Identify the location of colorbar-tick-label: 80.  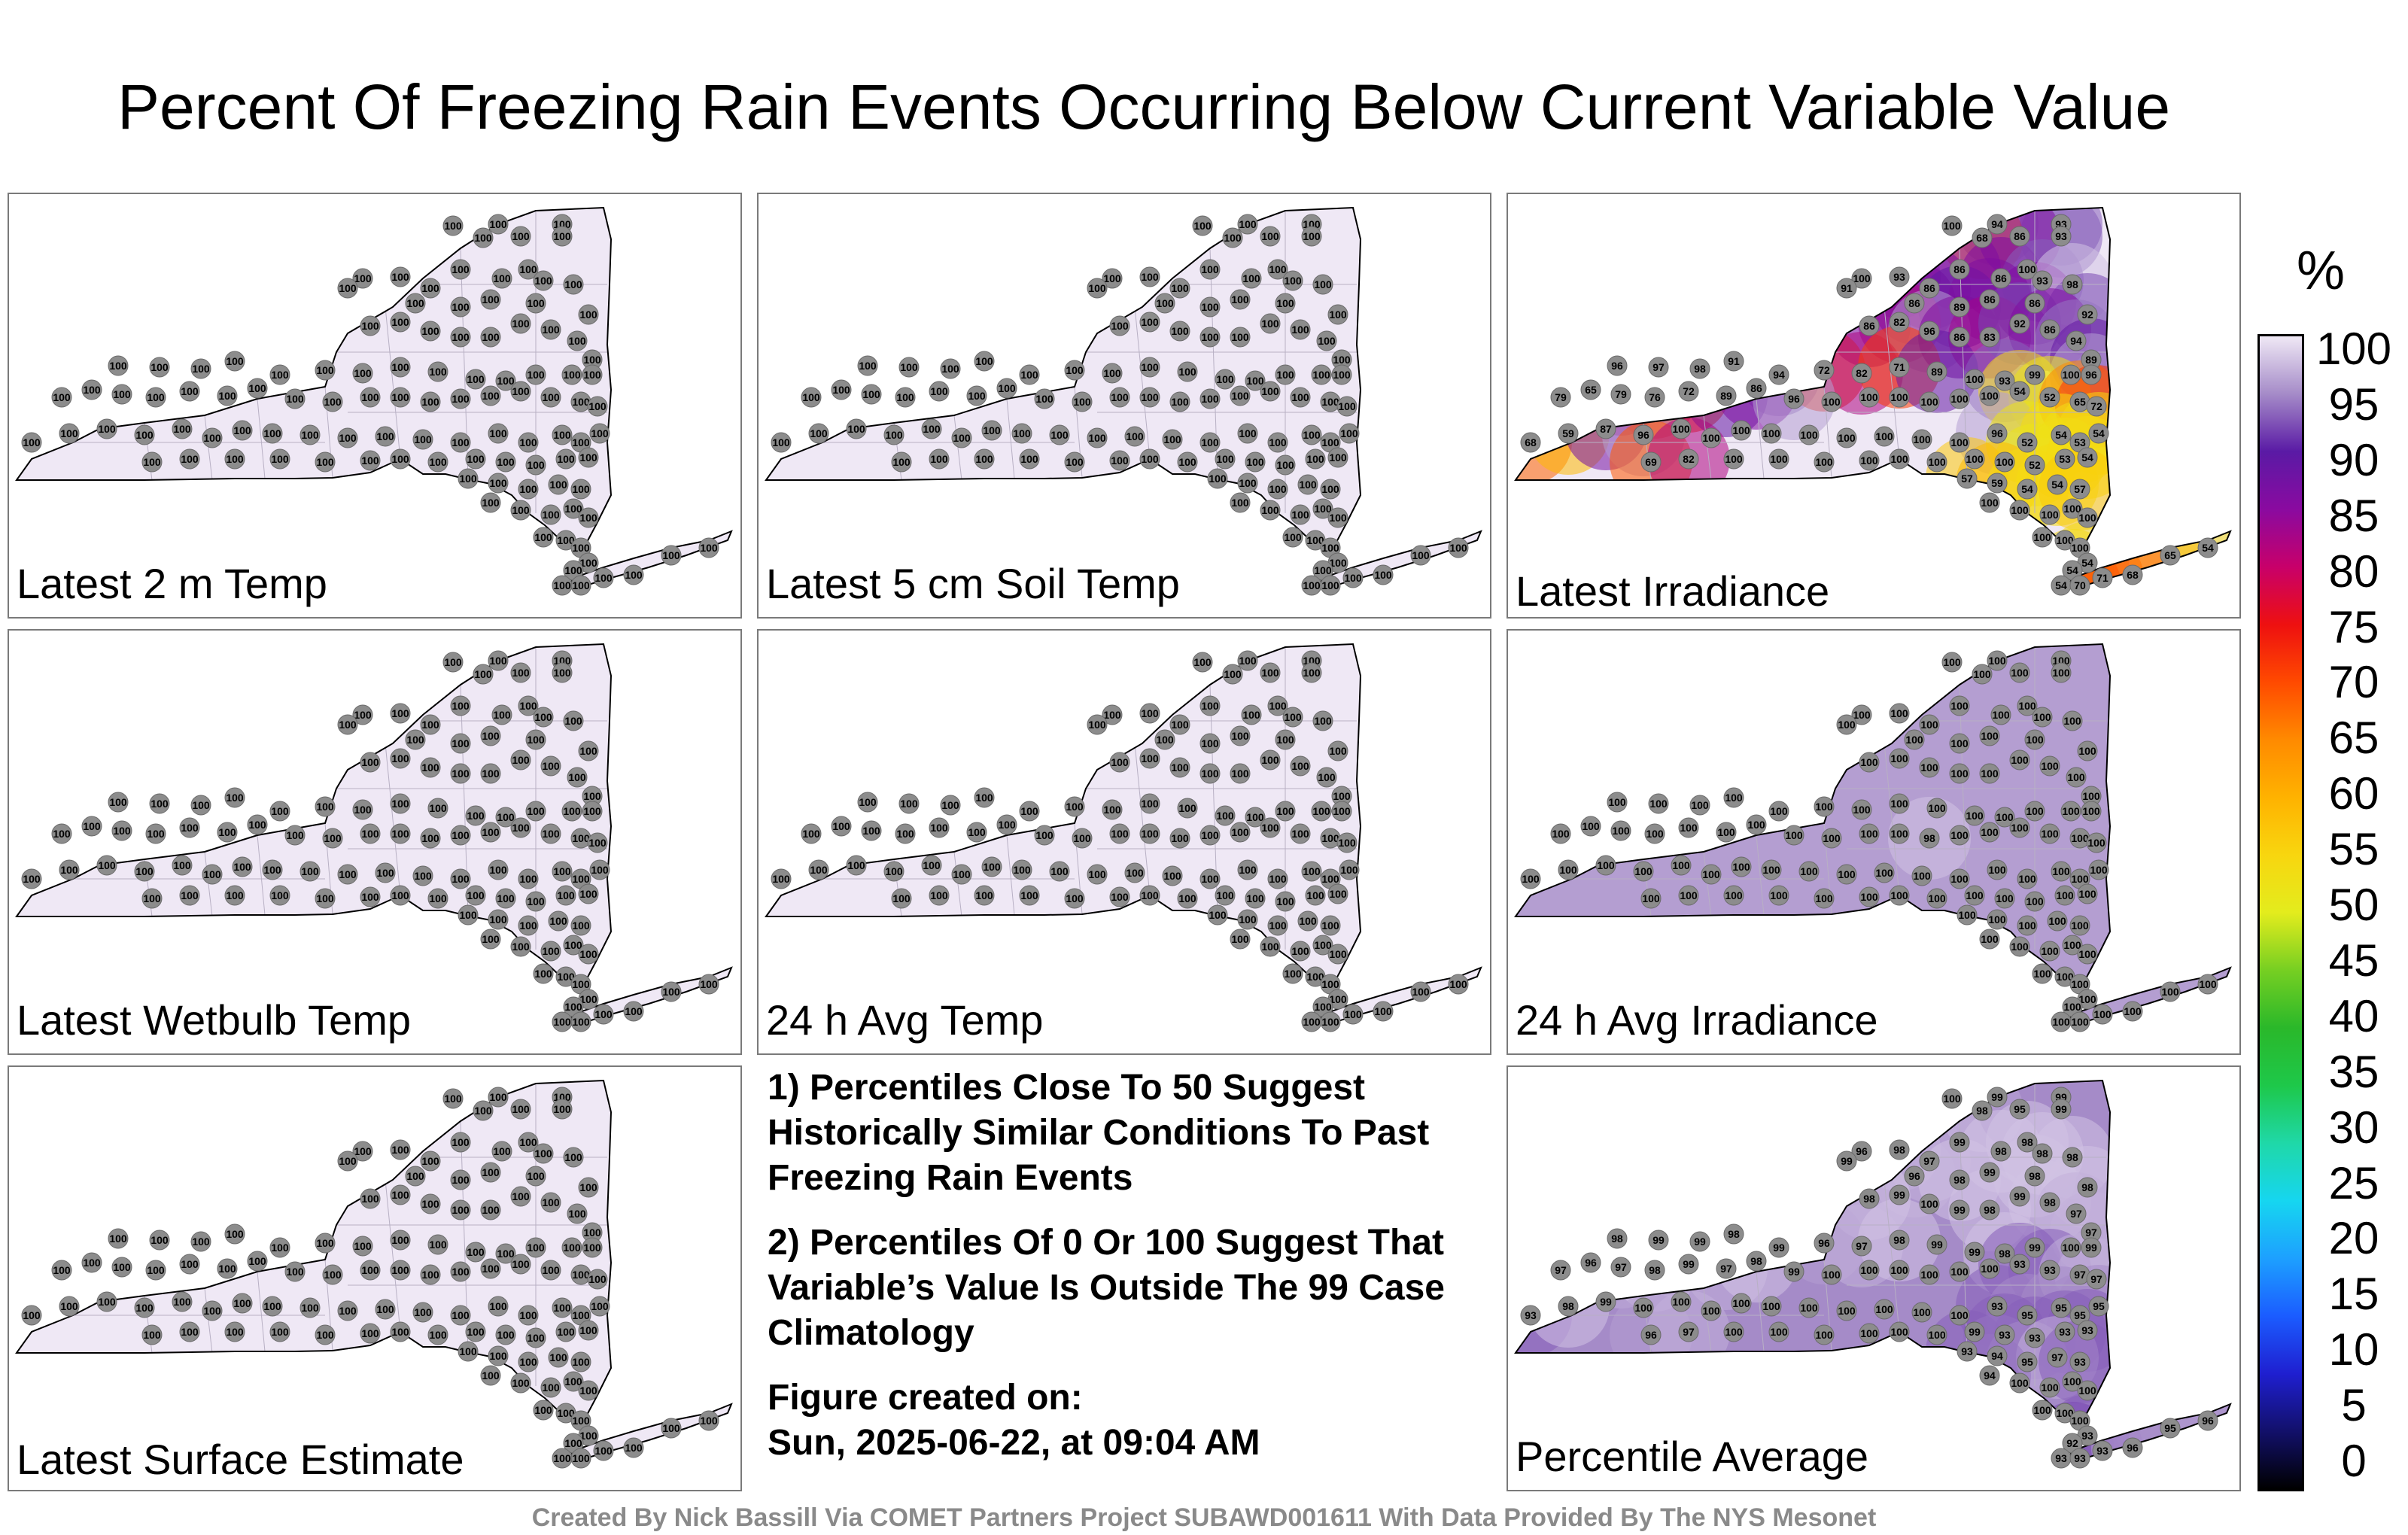
(2353, 571).